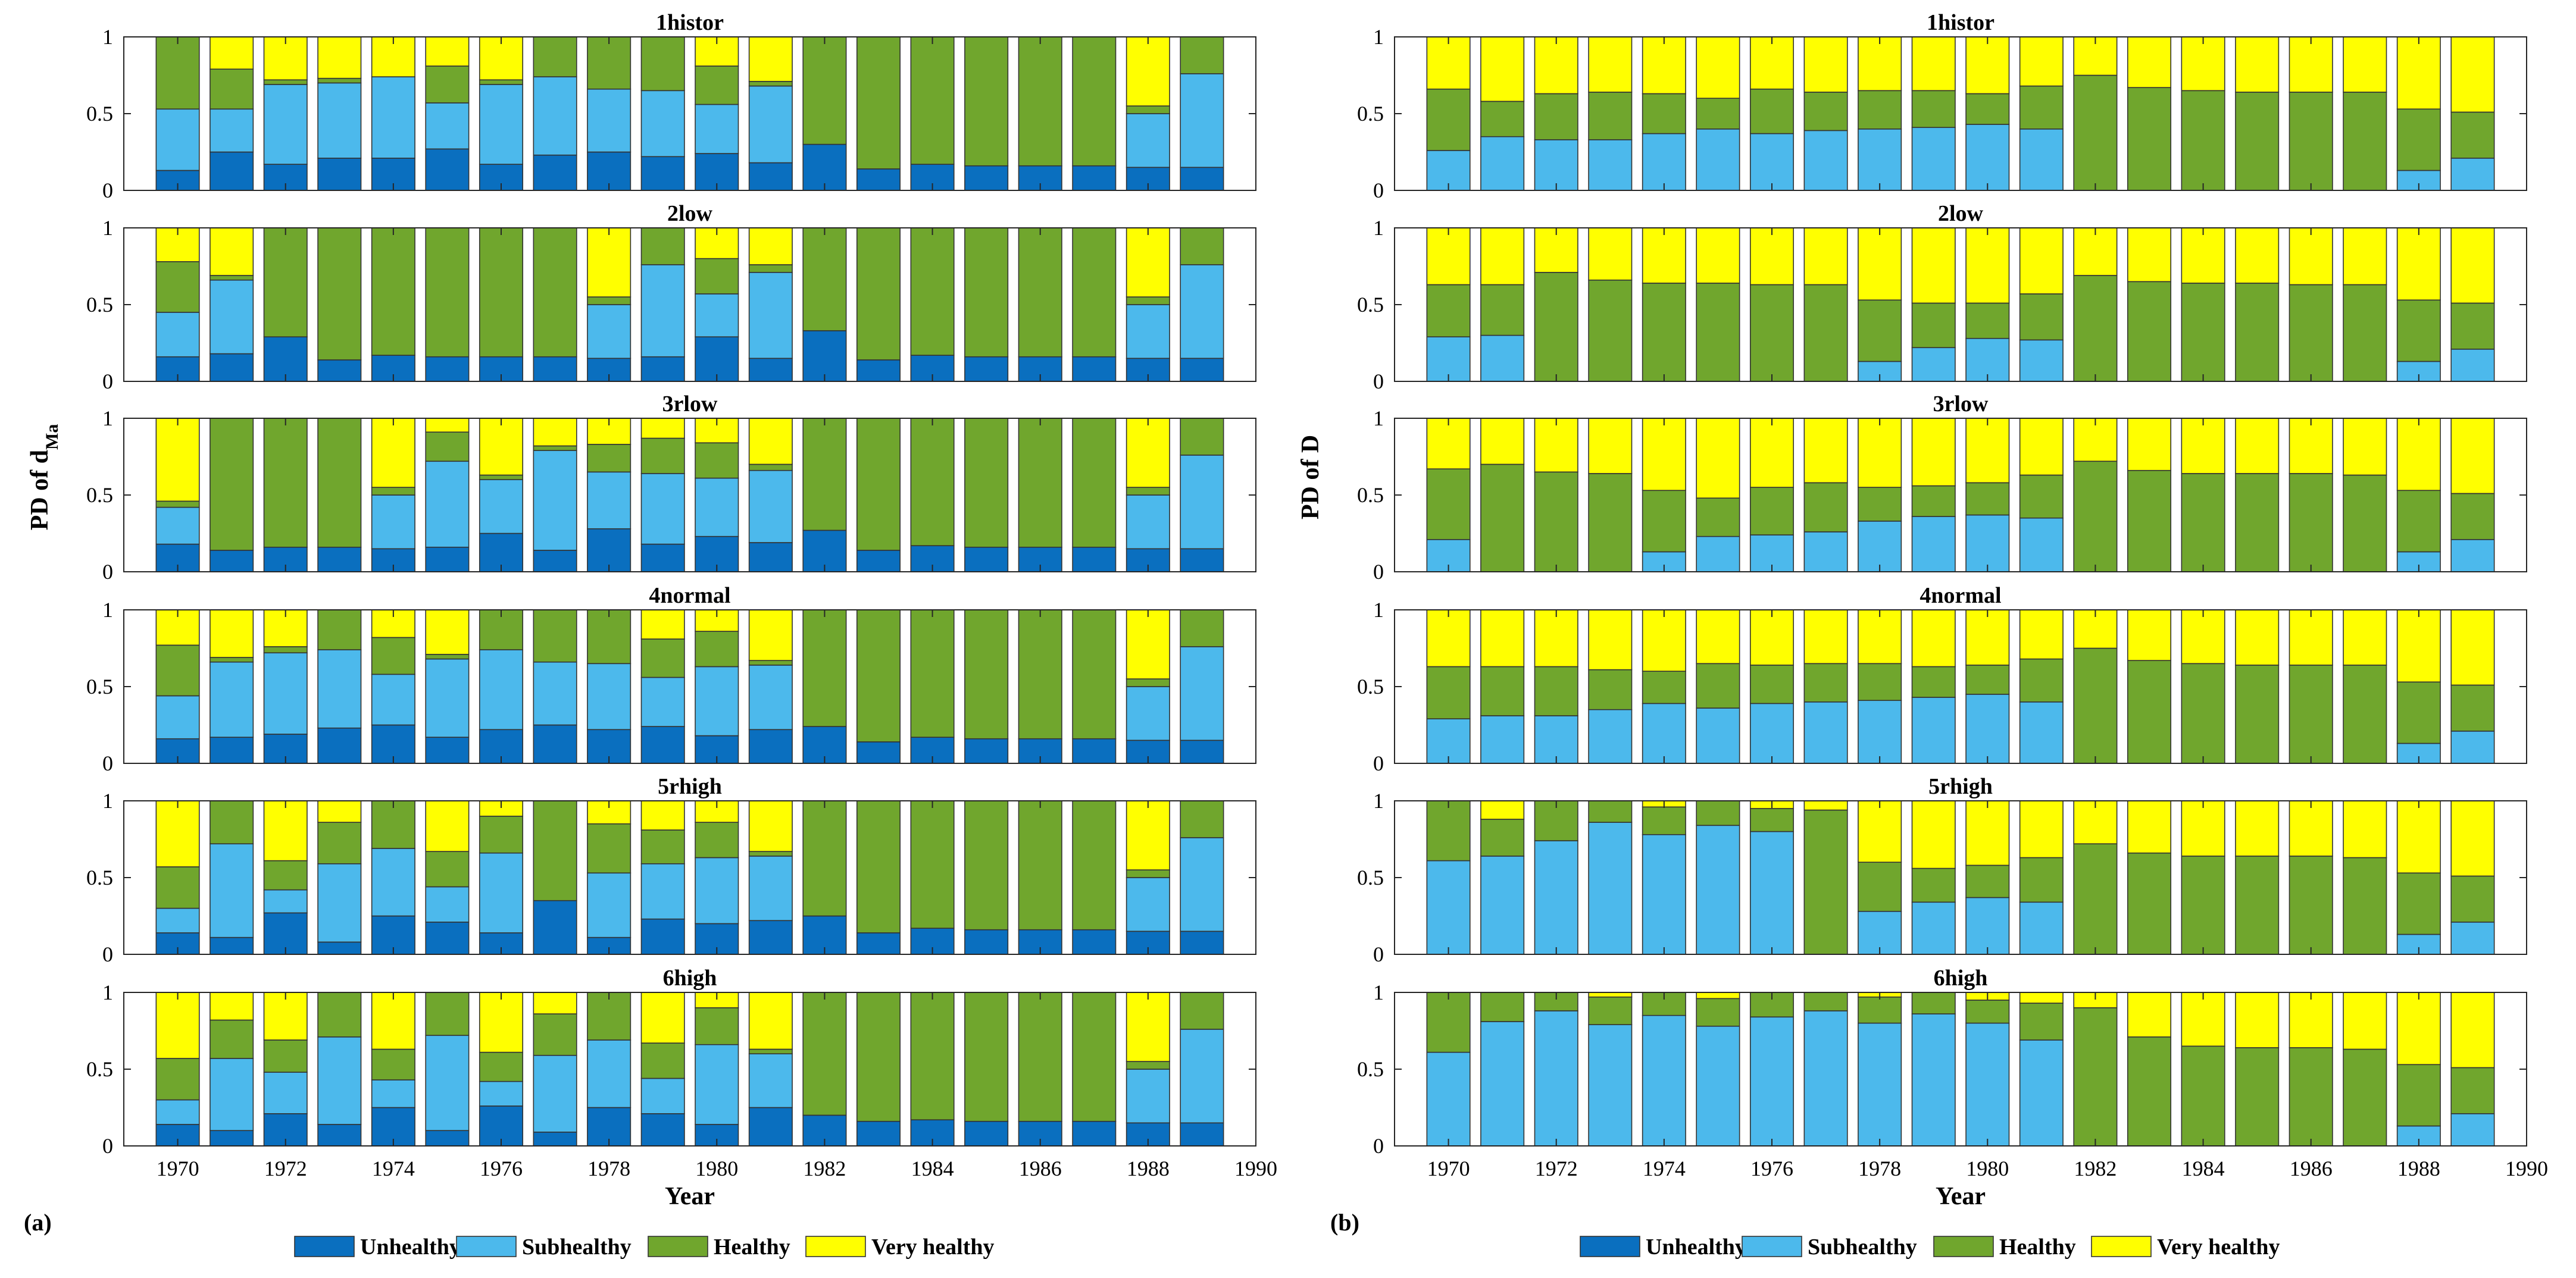 The image size is (2576, 1278). I want to click on x-tick-label: 1990, so click(1255, 1168).